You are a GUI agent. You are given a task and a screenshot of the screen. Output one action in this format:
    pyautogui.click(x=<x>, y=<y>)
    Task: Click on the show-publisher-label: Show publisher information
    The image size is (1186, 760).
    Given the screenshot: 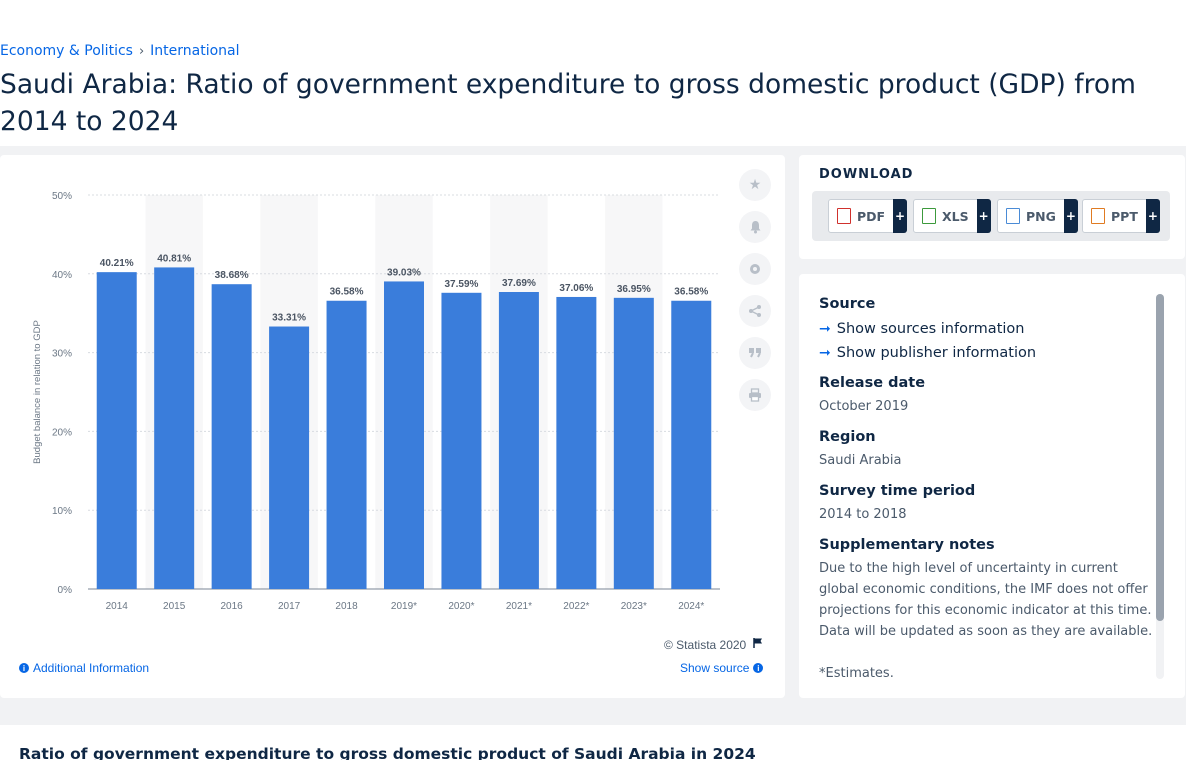 What is the action you would take?
    pyautogui.click(x=936, y=353)
    